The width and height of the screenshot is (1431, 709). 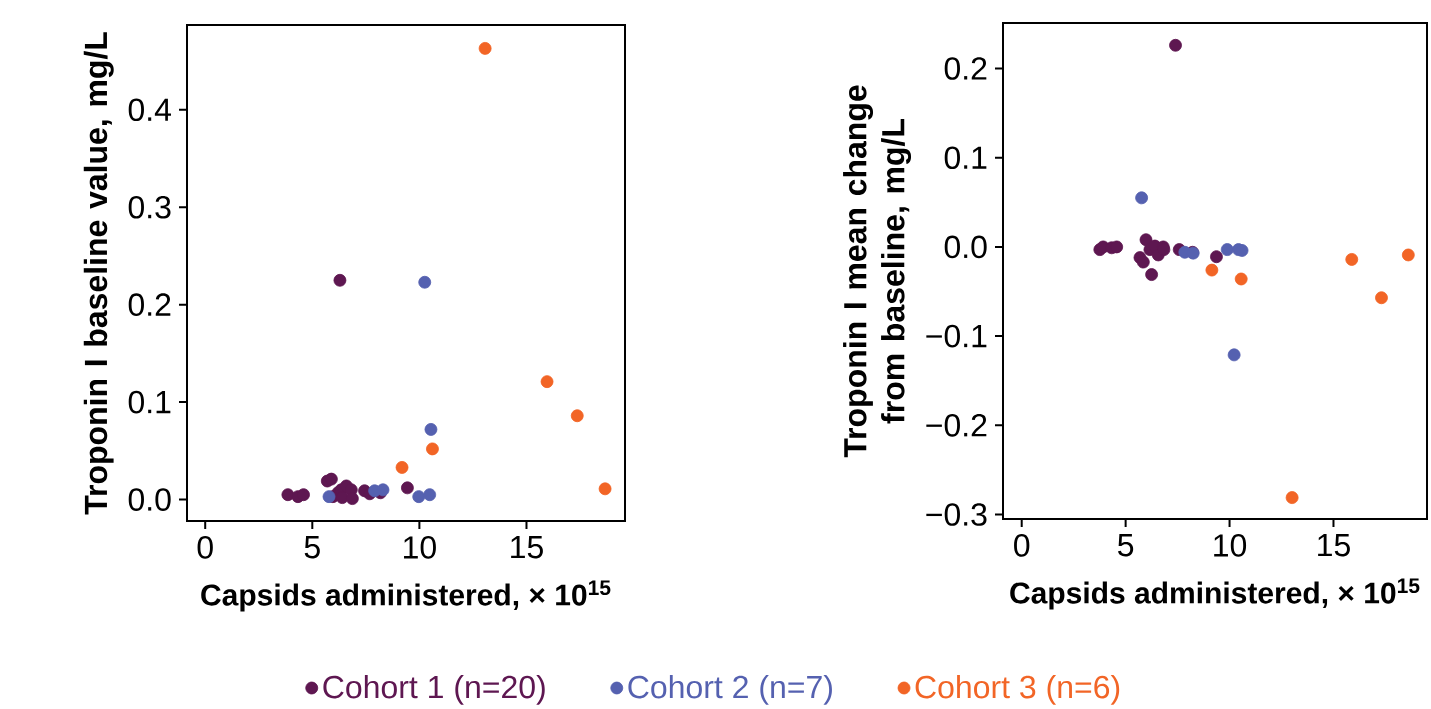 I want to click on y-axis-title: Troponin I mean change from baseline, mg/L, so click(x=877, y=271).